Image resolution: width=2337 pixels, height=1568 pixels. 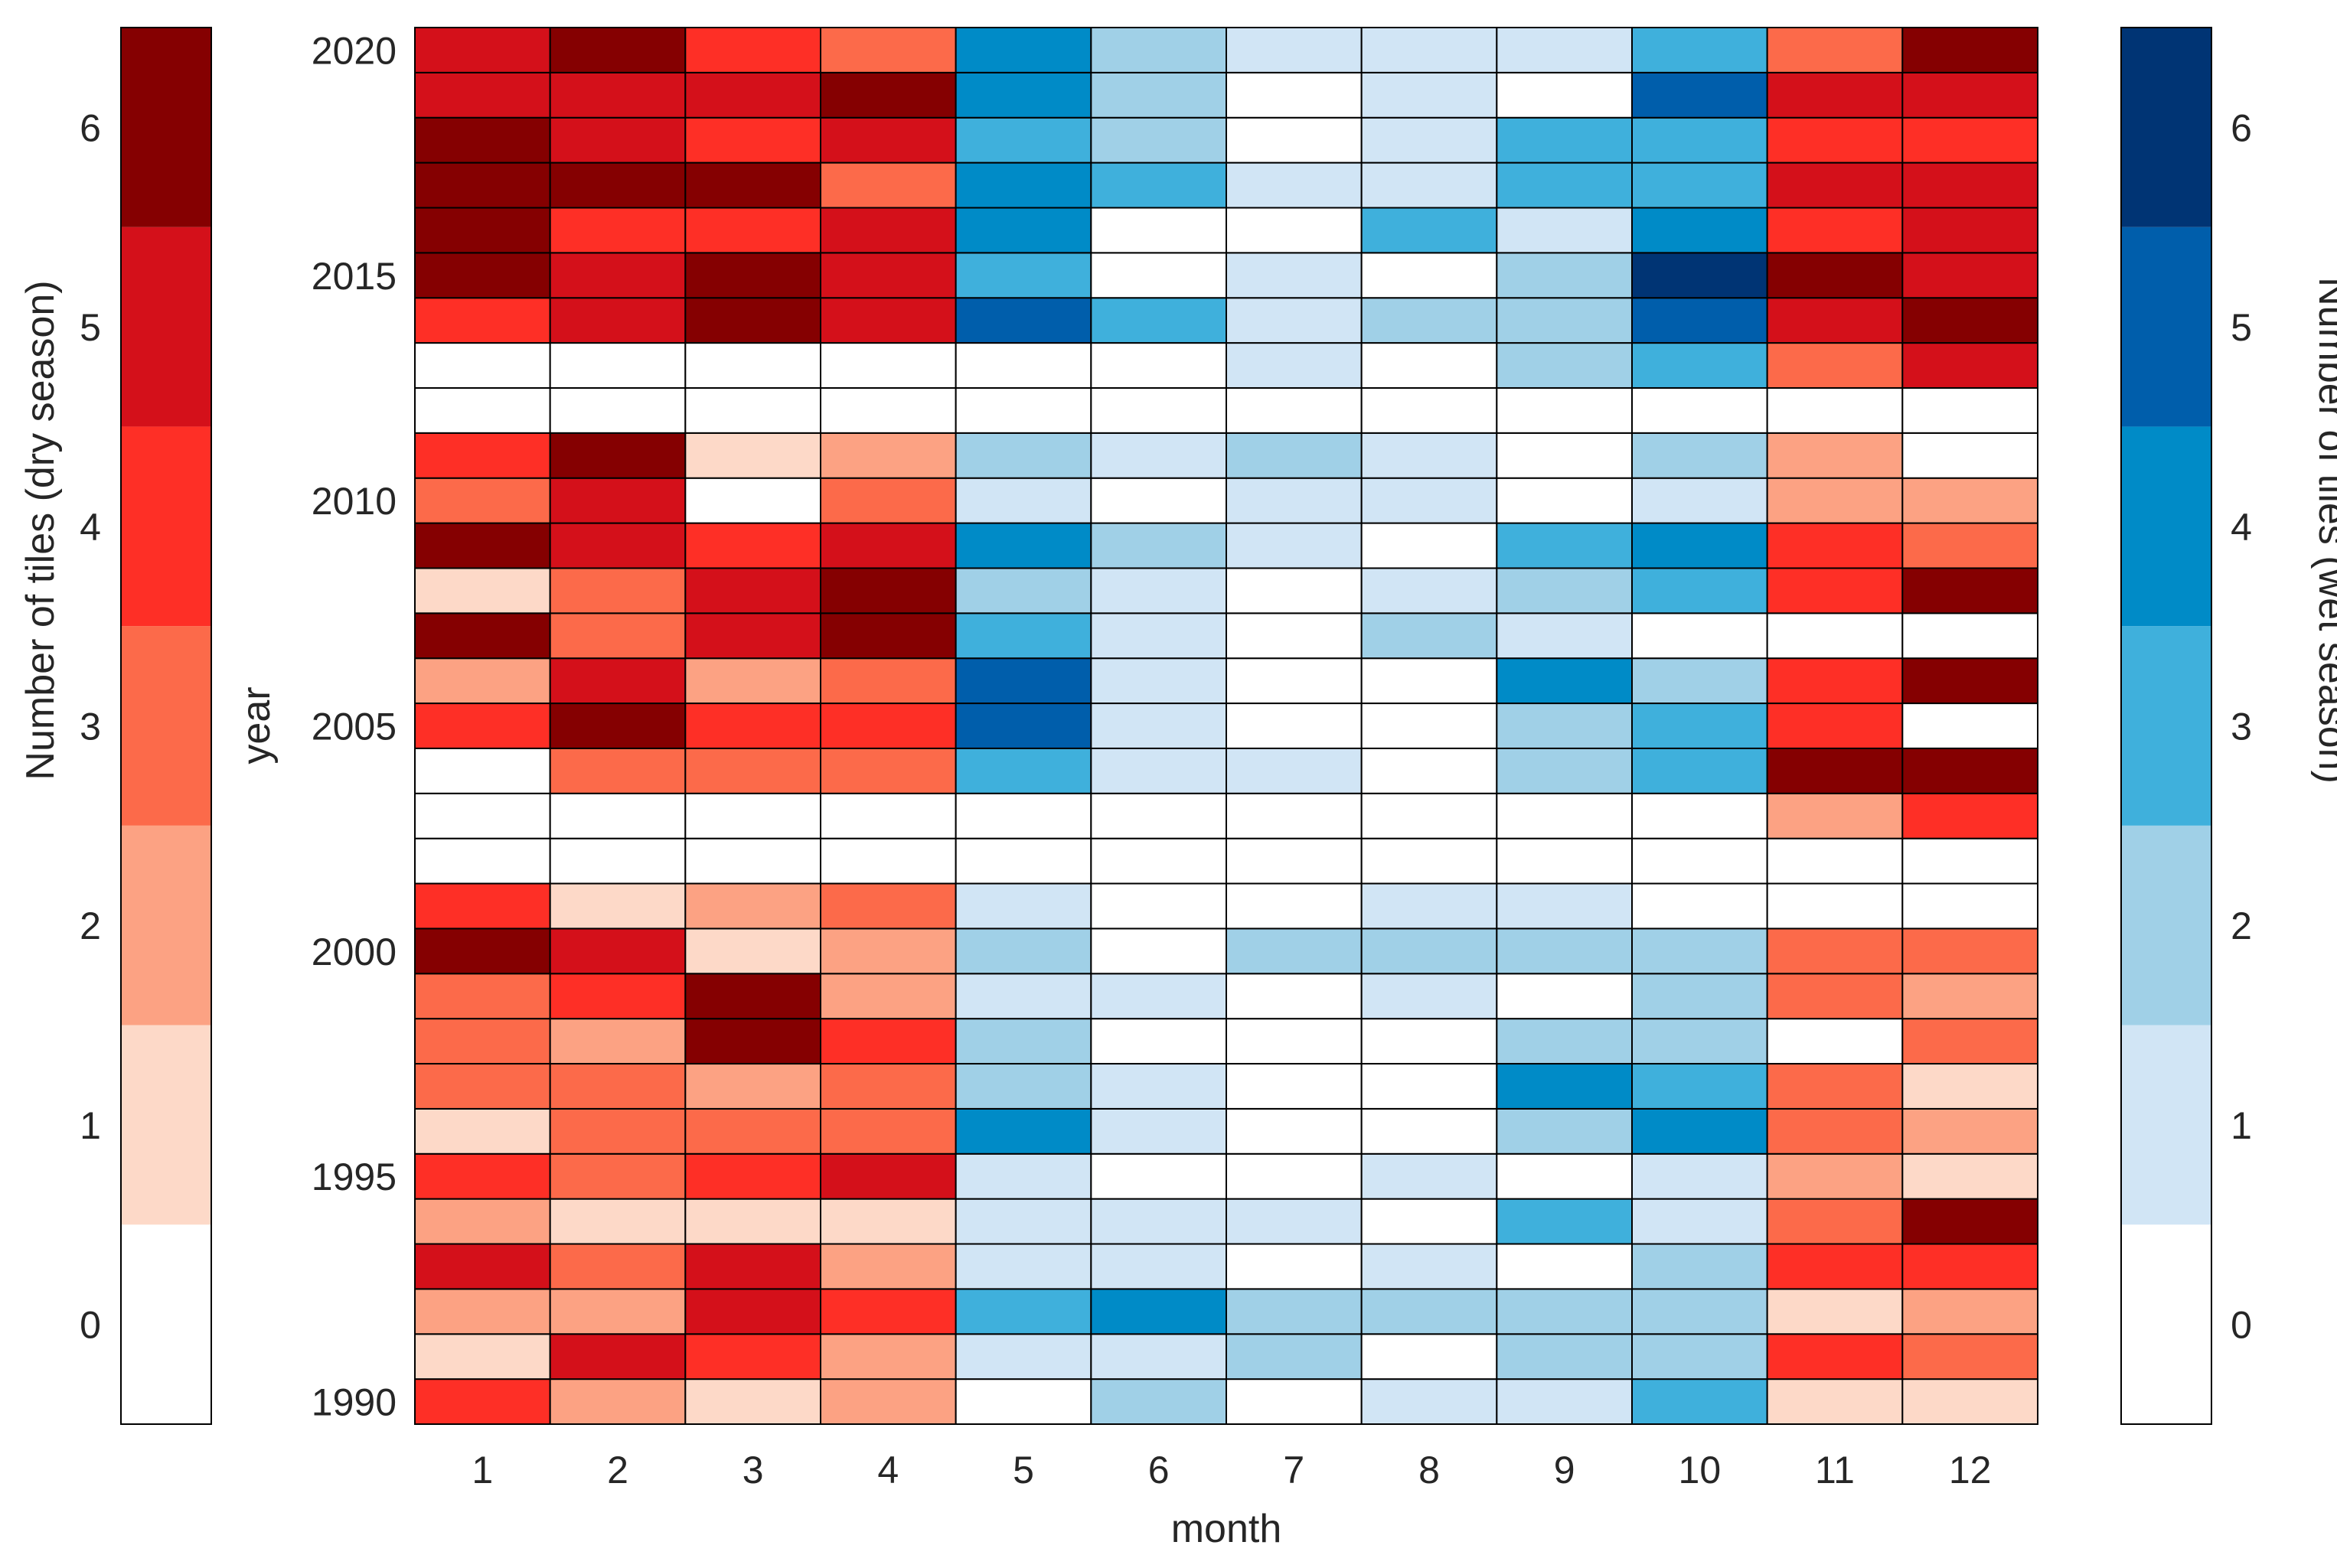 What do you see at coordinates (354, 1177) in the screenshot?
I see `y-tick-1995: 1995` at bounding box center [354, 1177].